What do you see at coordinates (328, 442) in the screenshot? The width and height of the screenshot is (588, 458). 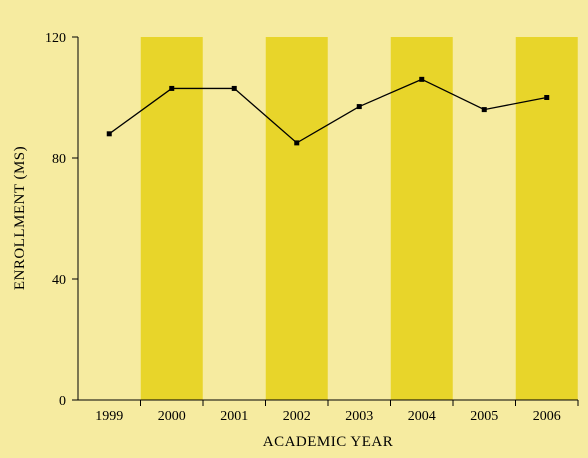 I see `x-axis-title: ACADEMIC YEAR` at bounding box center [328, 442].